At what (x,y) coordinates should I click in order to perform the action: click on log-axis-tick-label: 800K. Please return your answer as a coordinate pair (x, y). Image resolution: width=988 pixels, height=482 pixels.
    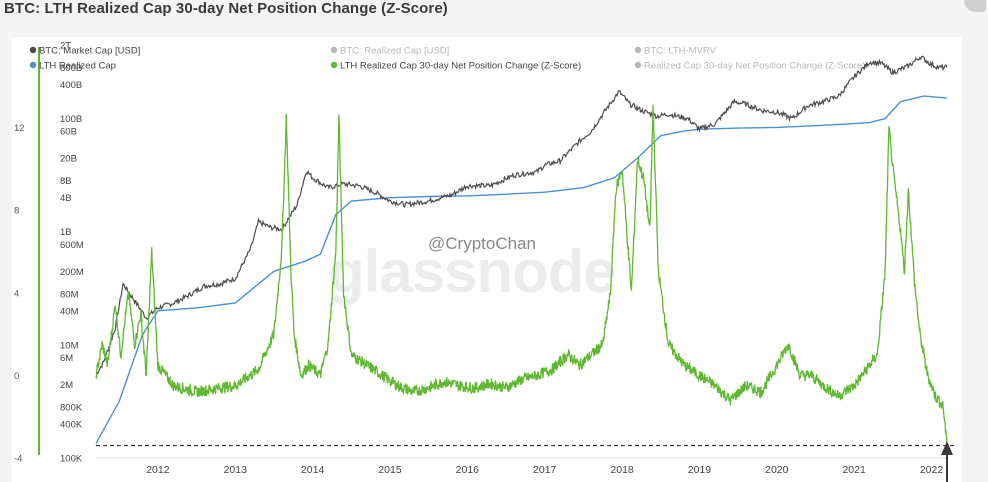
    Looking at the image, I should click on (71, 407).